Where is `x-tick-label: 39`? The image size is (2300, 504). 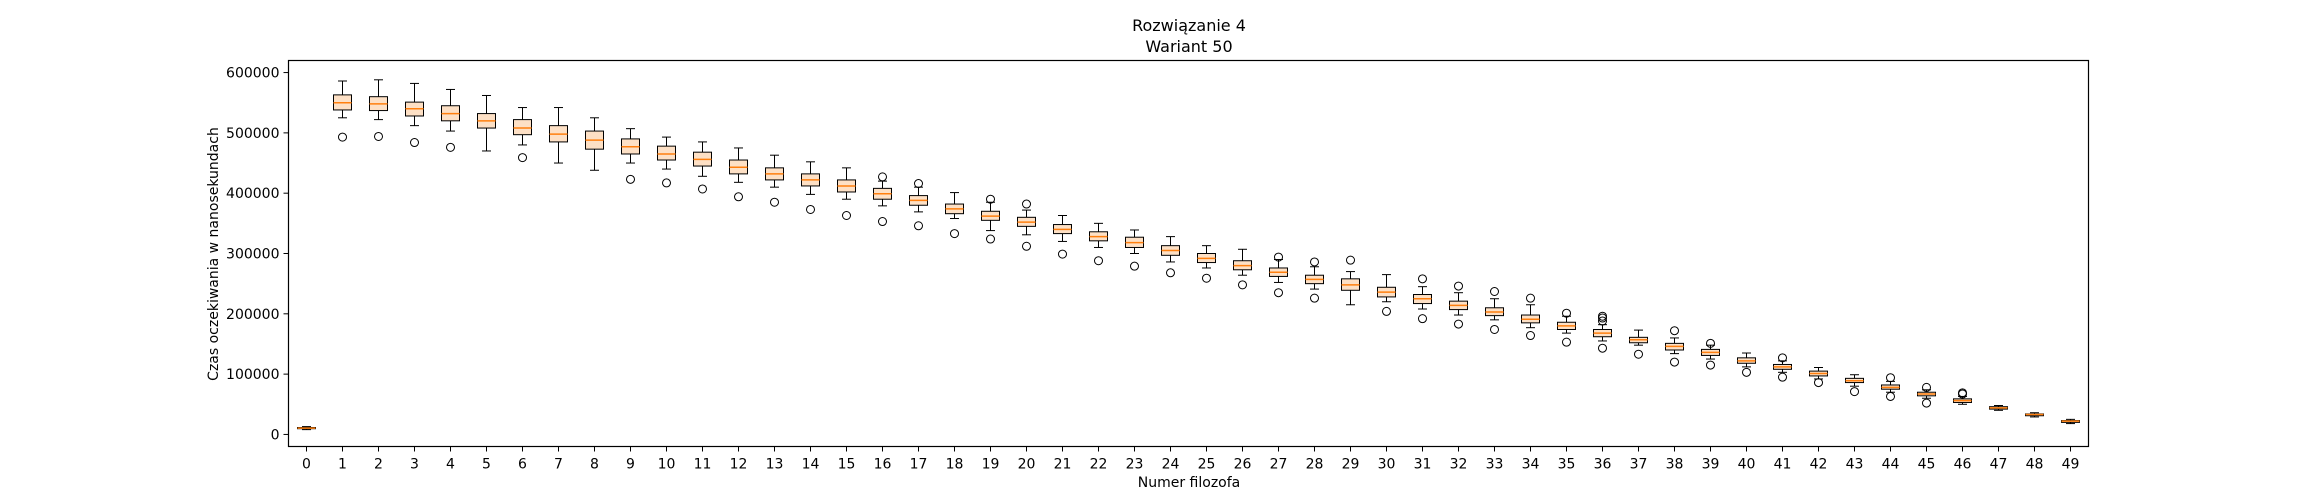
x-tick-label: 39 is located at coordinates (1711, 465).